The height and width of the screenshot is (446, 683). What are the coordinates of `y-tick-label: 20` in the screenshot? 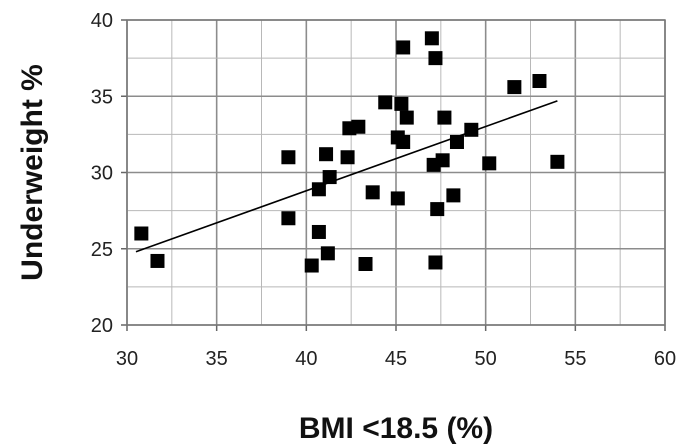 It's located at (102, 326).